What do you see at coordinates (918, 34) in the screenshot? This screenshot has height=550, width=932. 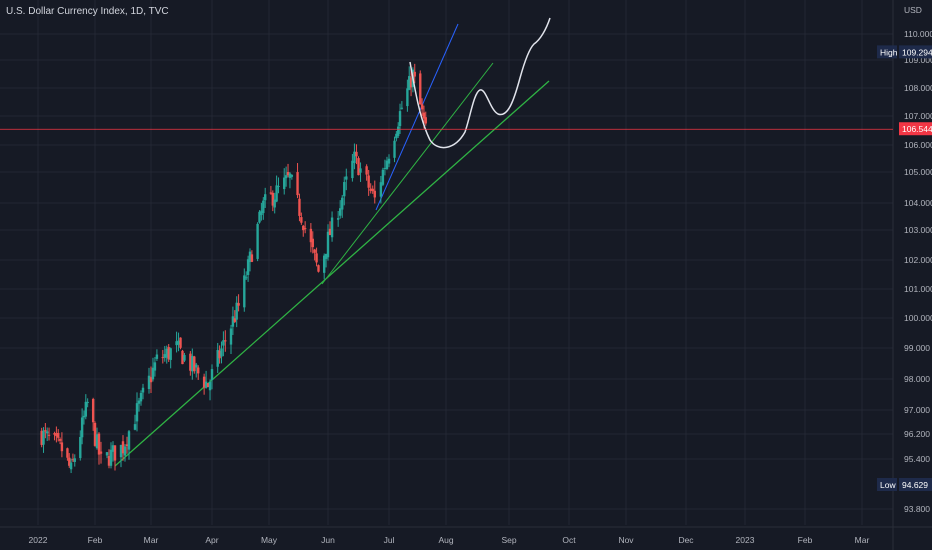 I see `y-tick-label: 110.000` at bounding box center [918, 34].